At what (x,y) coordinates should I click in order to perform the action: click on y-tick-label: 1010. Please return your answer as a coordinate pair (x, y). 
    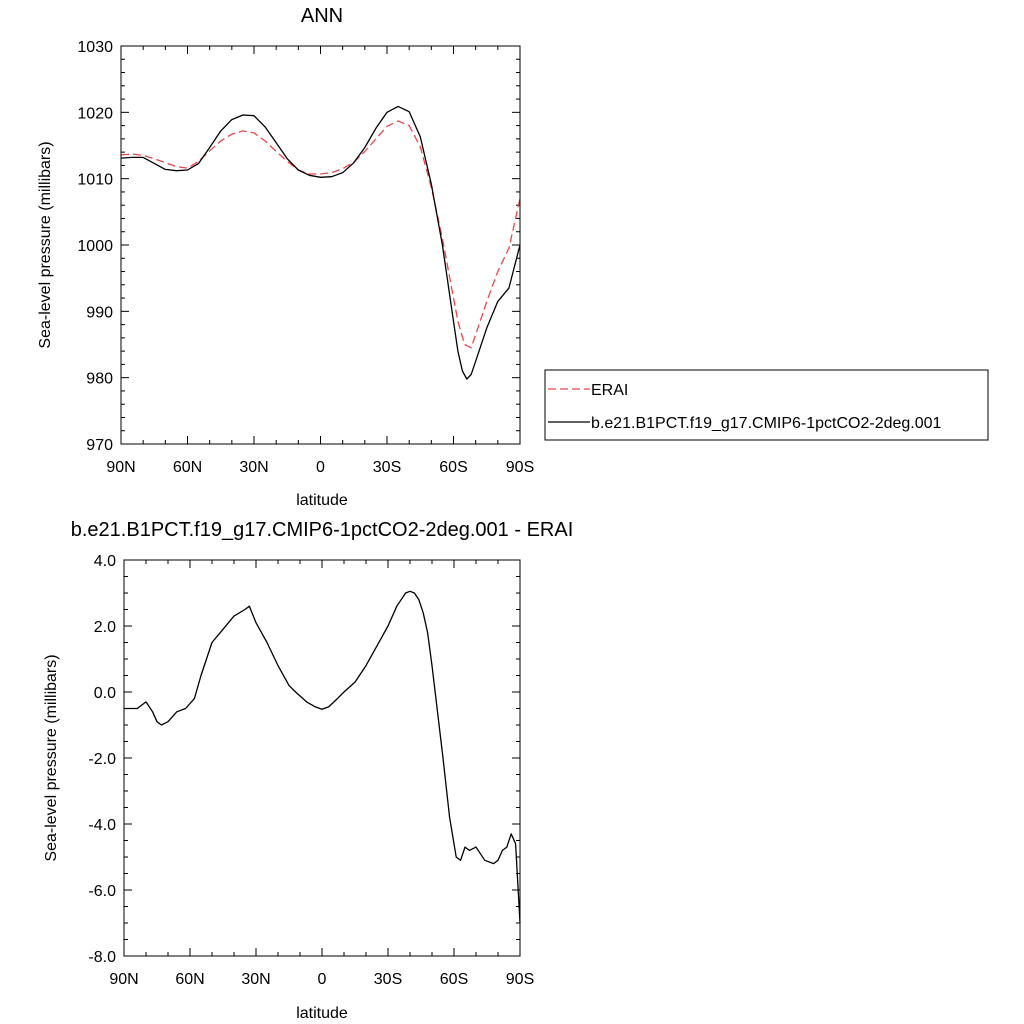
    Looking at the image, I should click on (95, 180).